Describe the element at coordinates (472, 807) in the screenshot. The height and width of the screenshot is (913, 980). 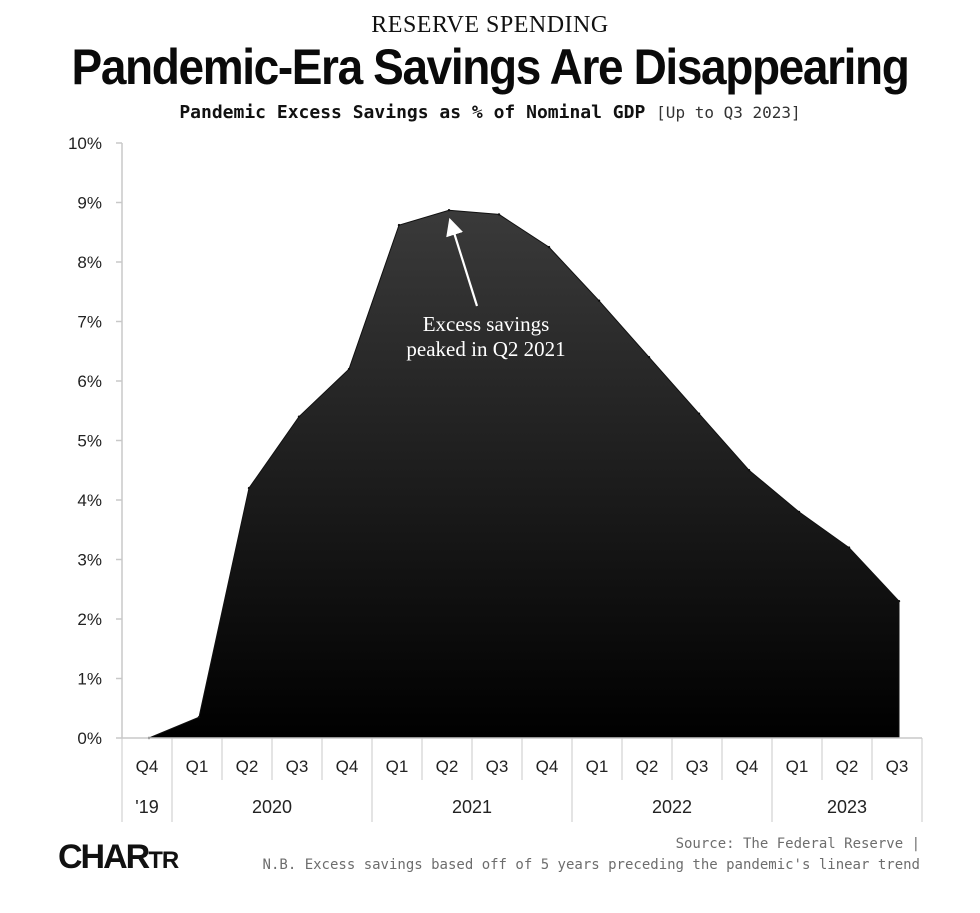
I see `year-label: 2021` at that location.